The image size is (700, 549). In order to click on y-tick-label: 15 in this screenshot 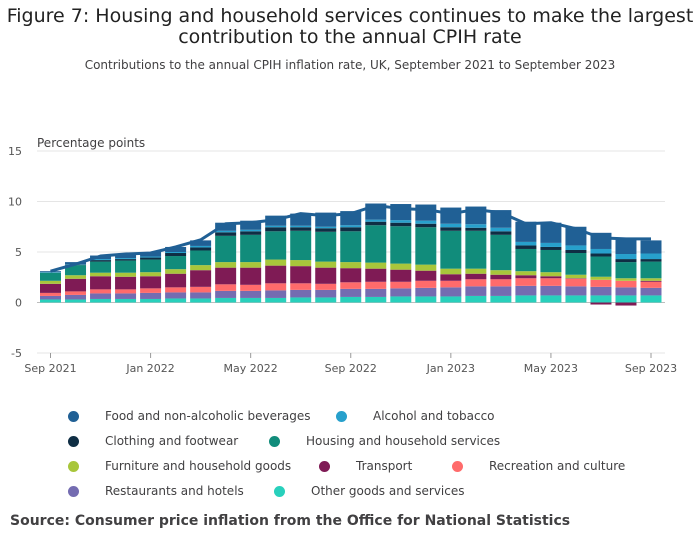, I will do `click(15, 151)`.